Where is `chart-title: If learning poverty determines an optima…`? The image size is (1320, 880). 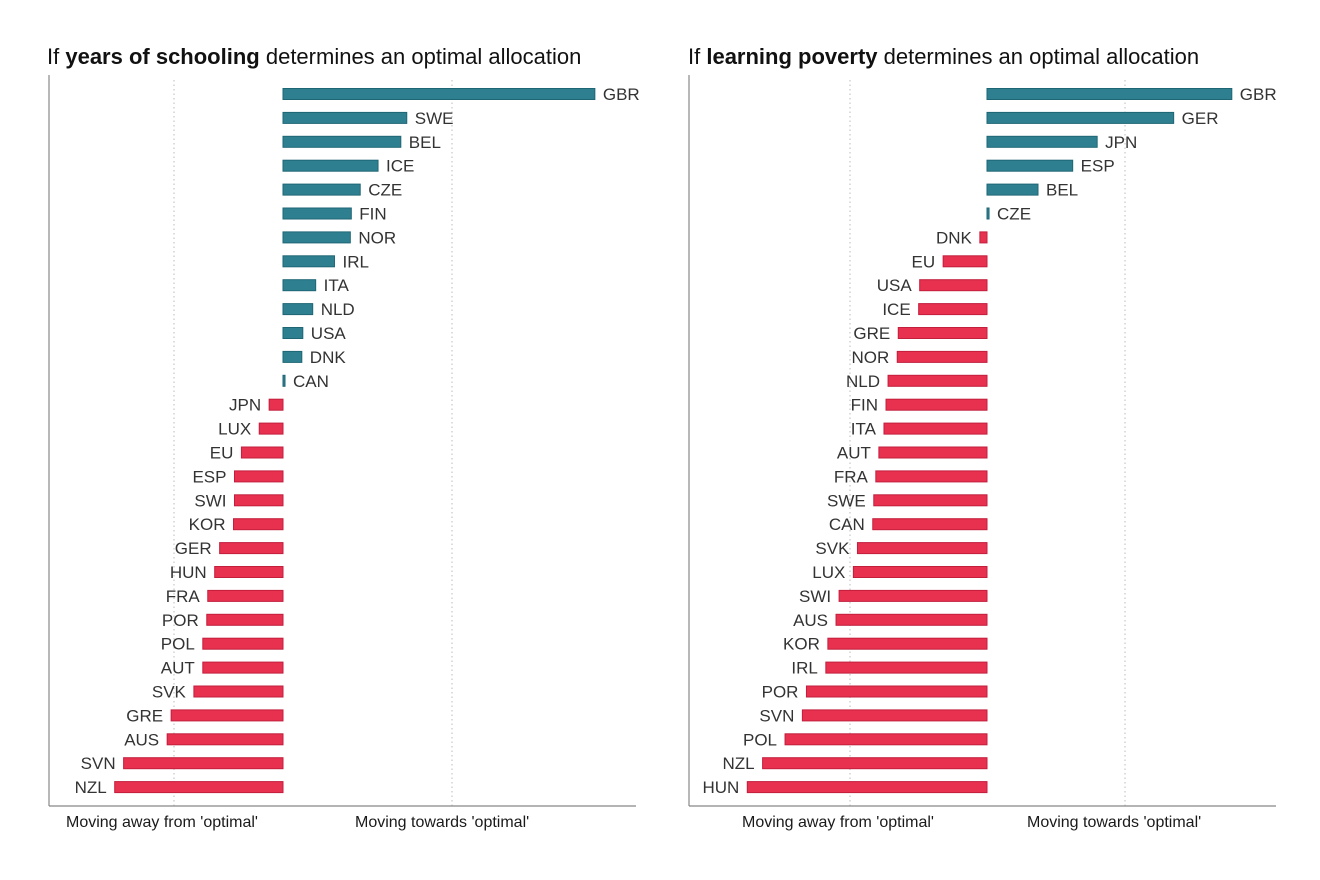 chart-title: If learning poverty determines an optima… is located at coordinates (943, 57).